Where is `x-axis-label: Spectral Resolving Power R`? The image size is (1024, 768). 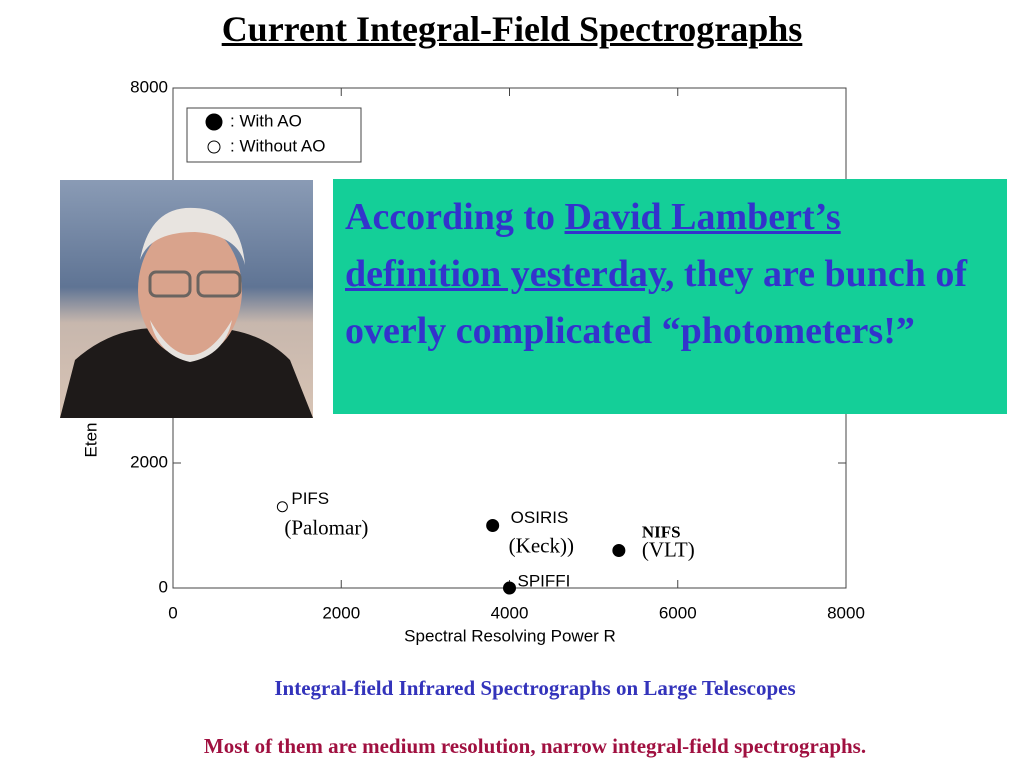
x-axis-label: Spectral Resolving Power R is located at coordinates (510, 635).